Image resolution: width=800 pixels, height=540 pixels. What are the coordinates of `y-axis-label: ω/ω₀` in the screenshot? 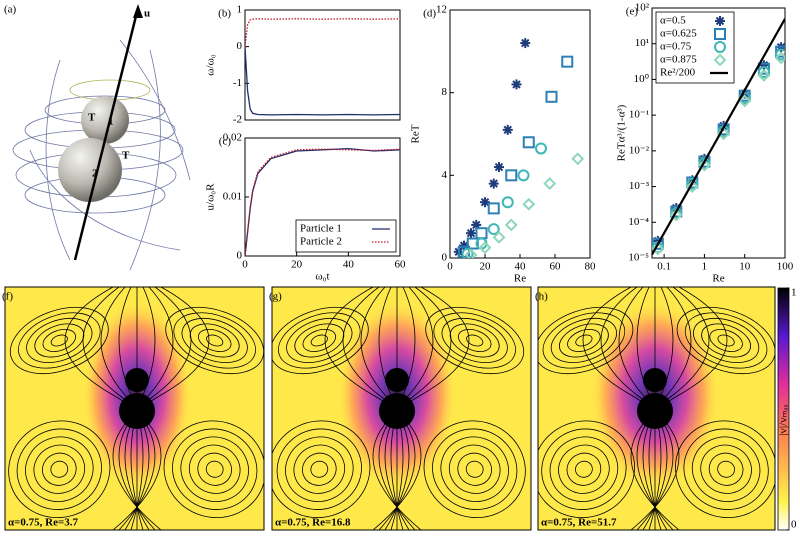 It's located at (211, 65).